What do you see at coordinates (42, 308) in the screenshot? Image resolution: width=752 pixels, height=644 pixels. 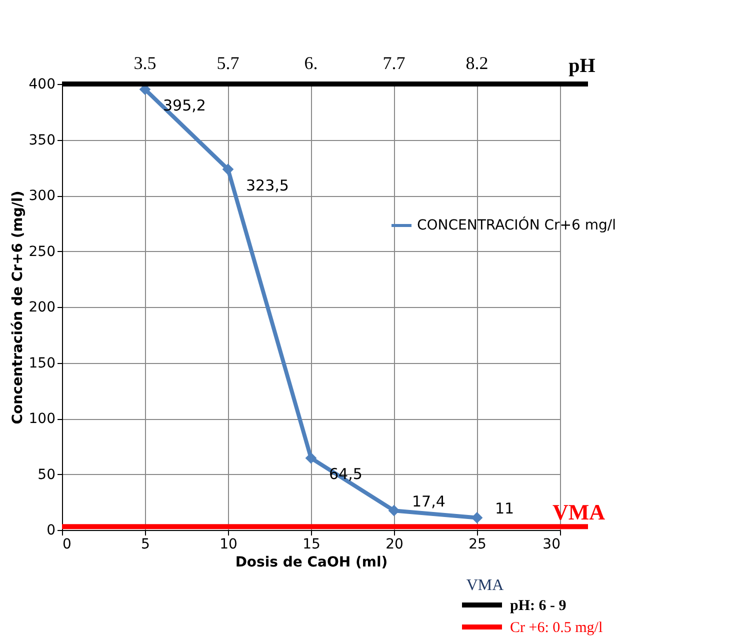 I see `y-tick-label: 200` at bounding box center [42, 308].